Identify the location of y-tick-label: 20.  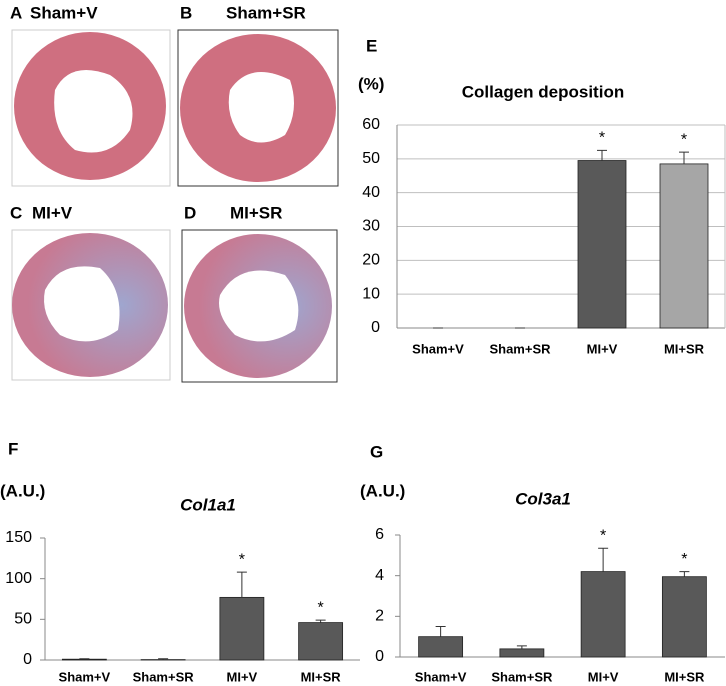
(371, 260).